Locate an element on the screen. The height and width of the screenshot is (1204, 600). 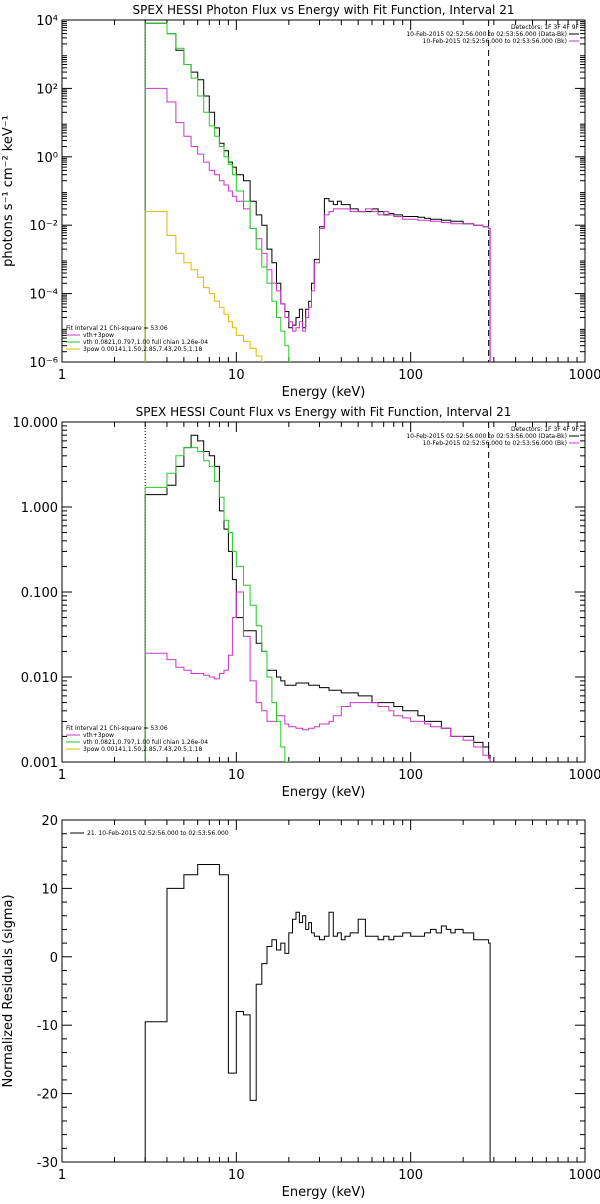
y-tick-label: 10 is located at coordinates (49, 889).